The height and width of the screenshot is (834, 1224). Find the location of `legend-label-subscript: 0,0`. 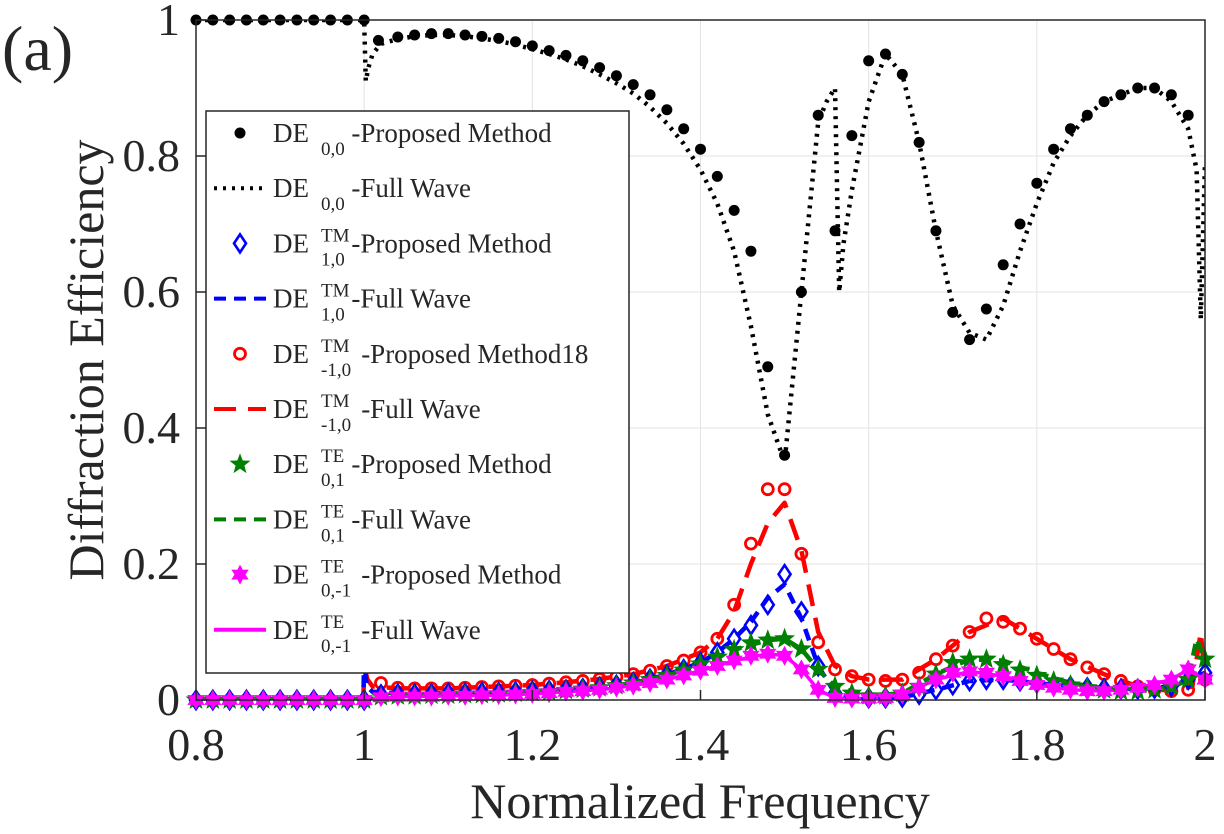

legend-label-subscript: 0,0 is located at coordinates (333, 149).